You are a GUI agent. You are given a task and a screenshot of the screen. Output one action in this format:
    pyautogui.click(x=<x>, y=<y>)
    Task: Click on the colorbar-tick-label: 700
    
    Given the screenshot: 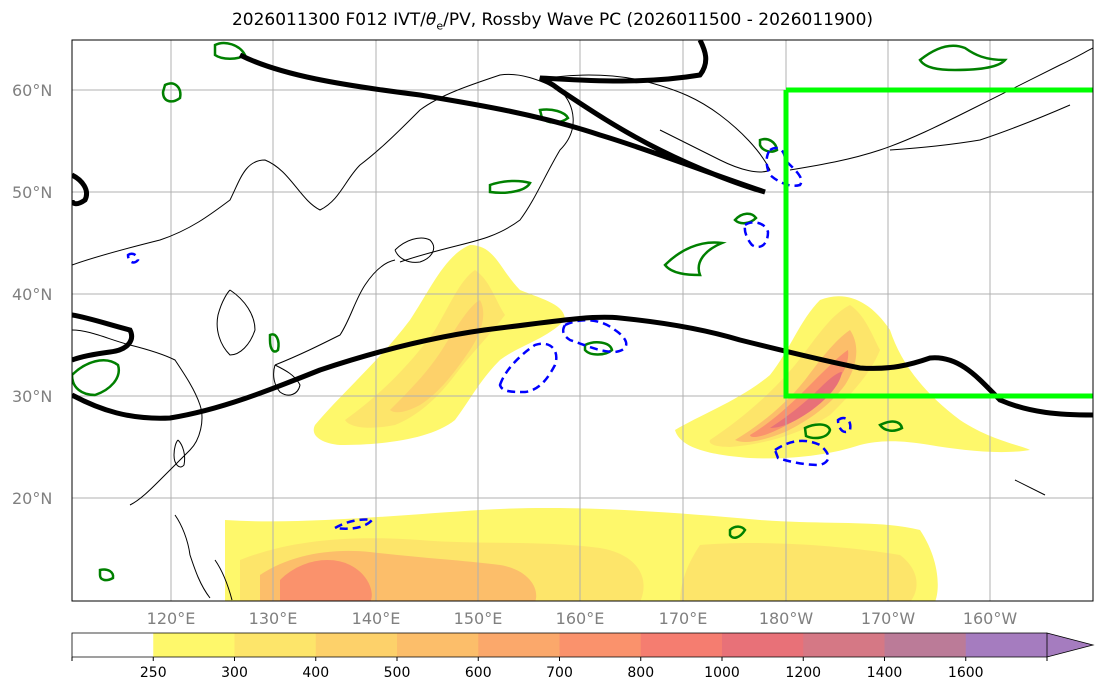 What is the action you would take?
    pyautogui.click(x=559, y=673)
    